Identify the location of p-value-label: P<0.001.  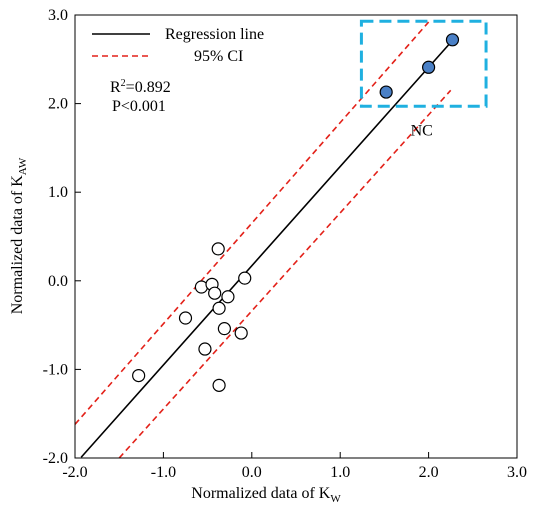
(139, 106).